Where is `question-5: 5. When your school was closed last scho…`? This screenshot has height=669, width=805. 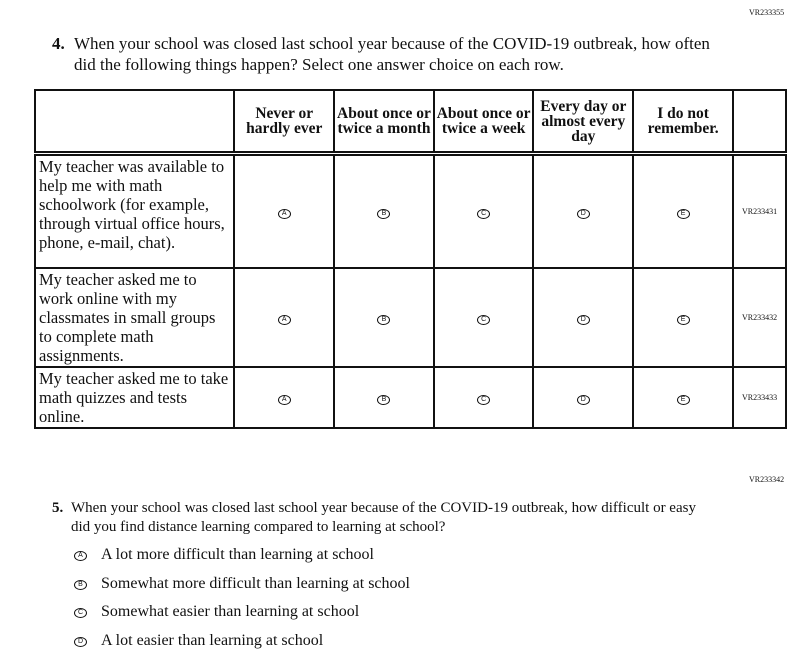 question-5: 5. When your school was closed last scho… is located at coordinates (382, 518).